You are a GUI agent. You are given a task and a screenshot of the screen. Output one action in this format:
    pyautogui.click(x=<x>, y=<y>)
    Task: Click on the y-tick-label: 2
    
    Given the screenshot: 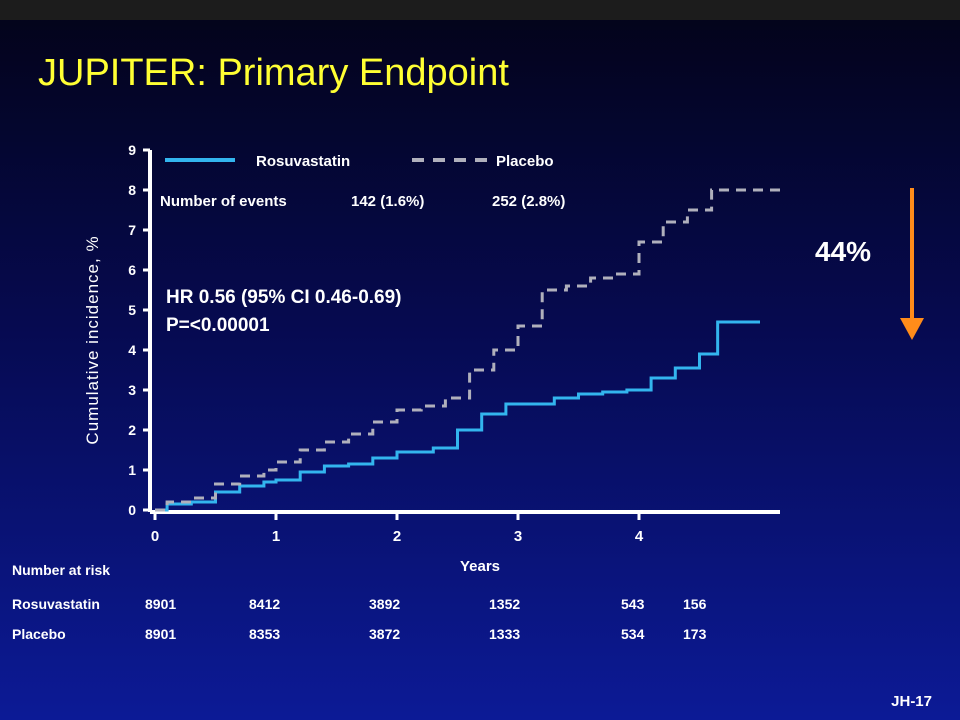 What is the action you would take?
    pyautogui.click(x=132, y=430)
    